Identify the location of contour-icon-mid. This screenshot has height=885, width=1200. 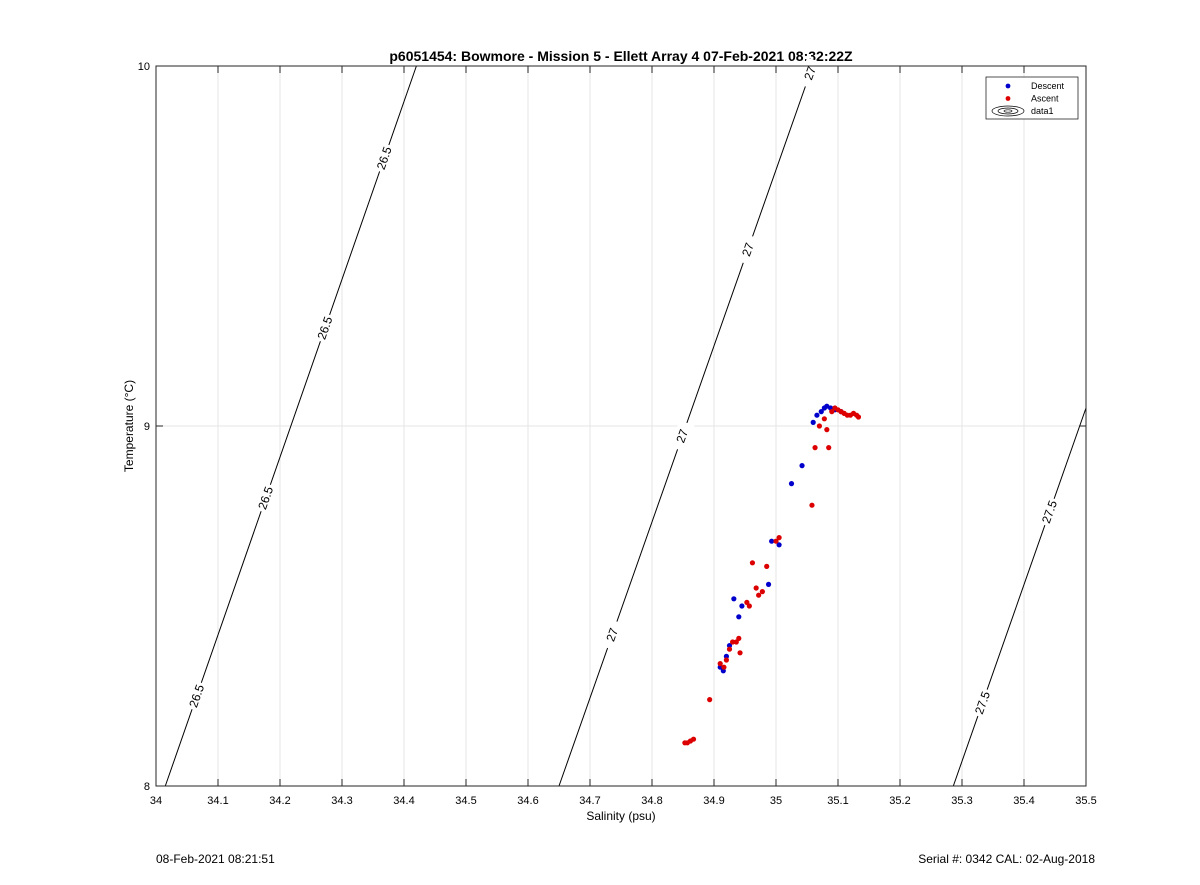
(1008, 111).